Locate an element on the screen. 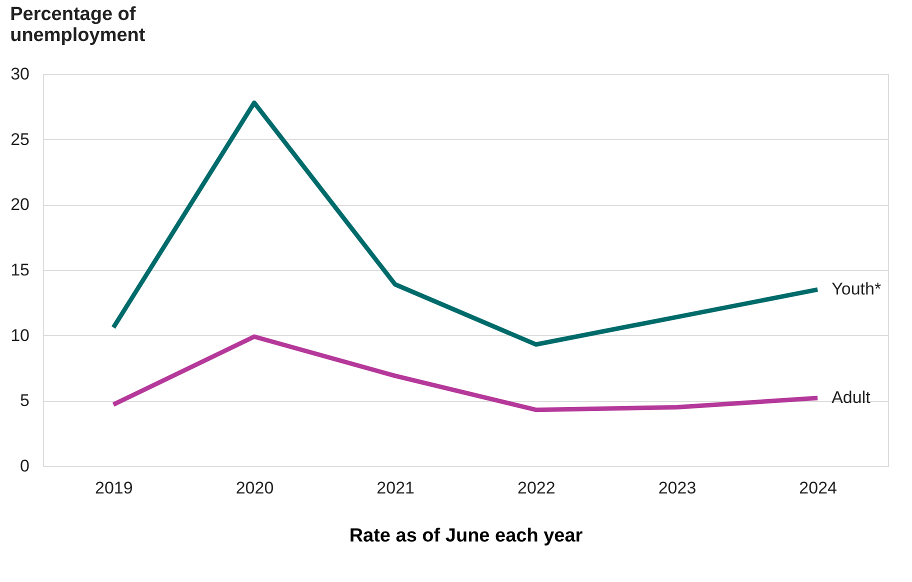  x-tick-label: 2019 is located at coordinates (114, 488).